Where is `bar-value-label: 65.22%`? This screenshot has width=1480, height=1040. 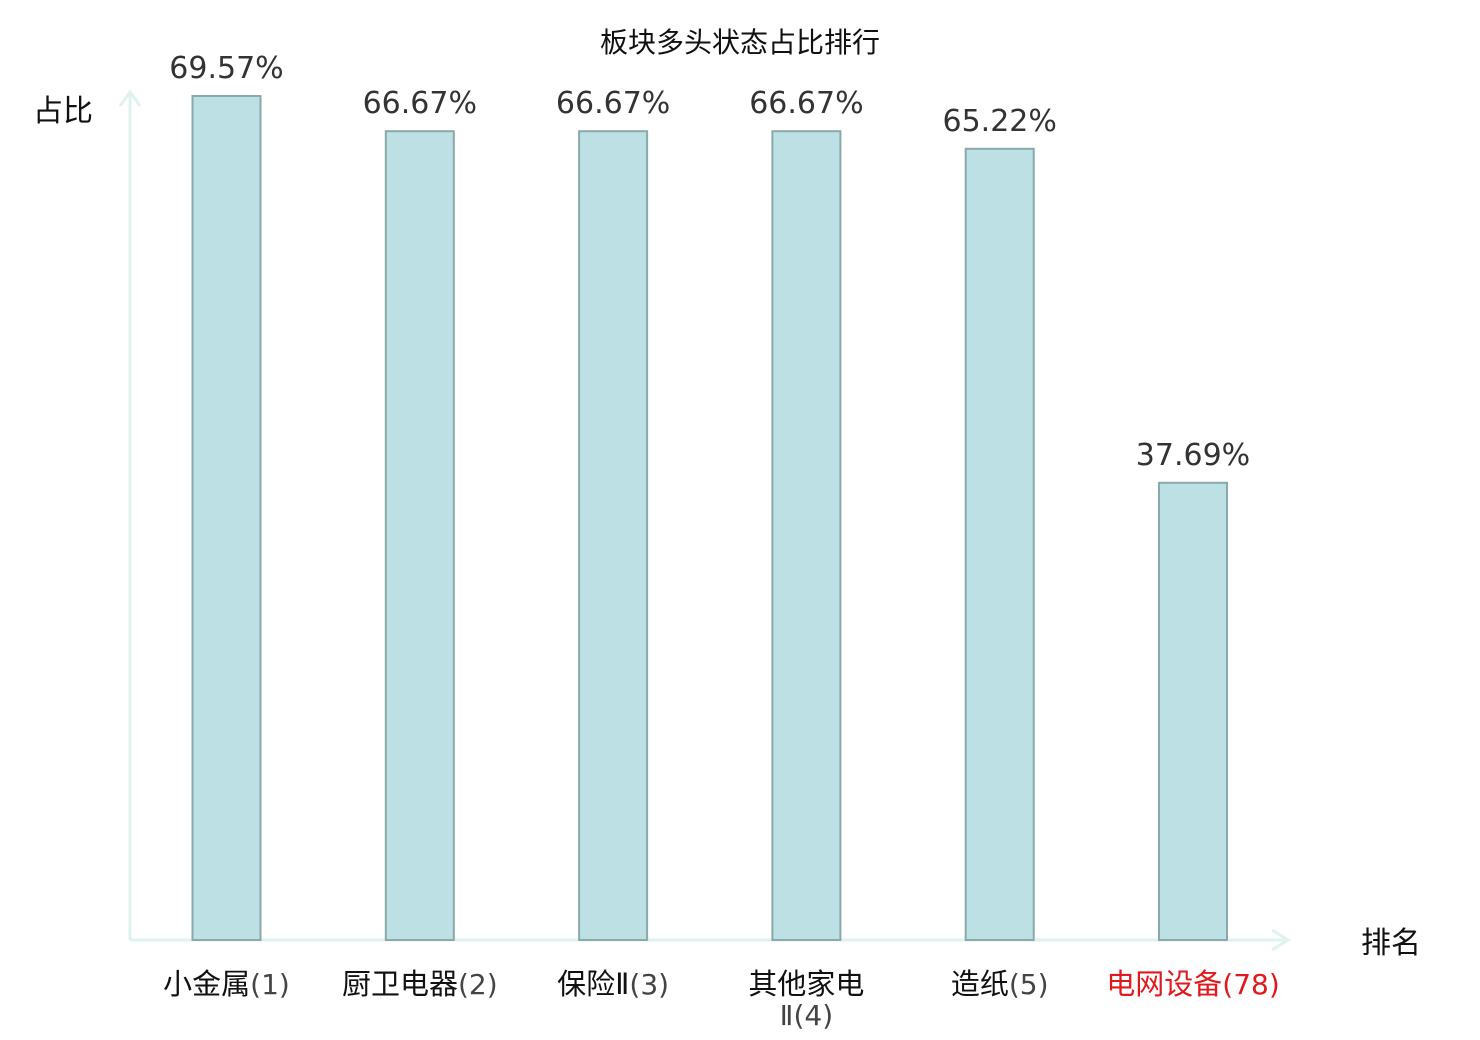 bar-value-label: 65.22% is located at coordinates (1000, 121).